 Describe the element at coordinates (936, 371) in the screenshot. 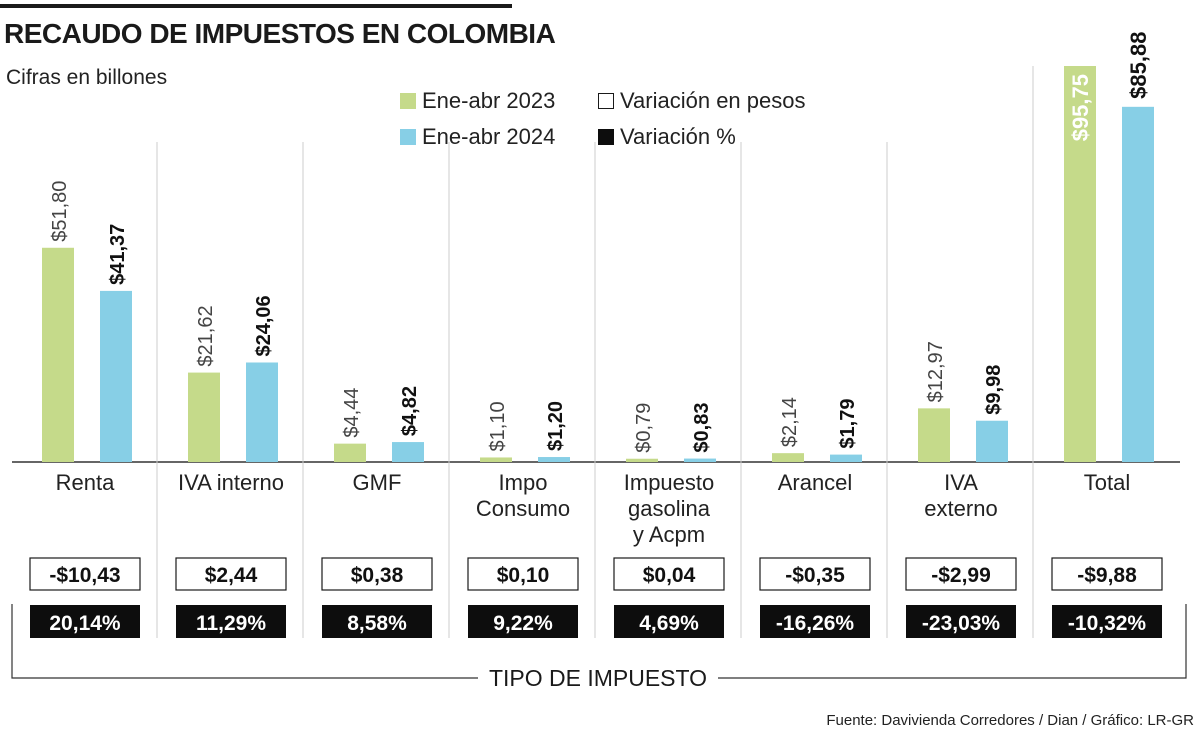

I see `value-label-2023: $12,97` at that location.